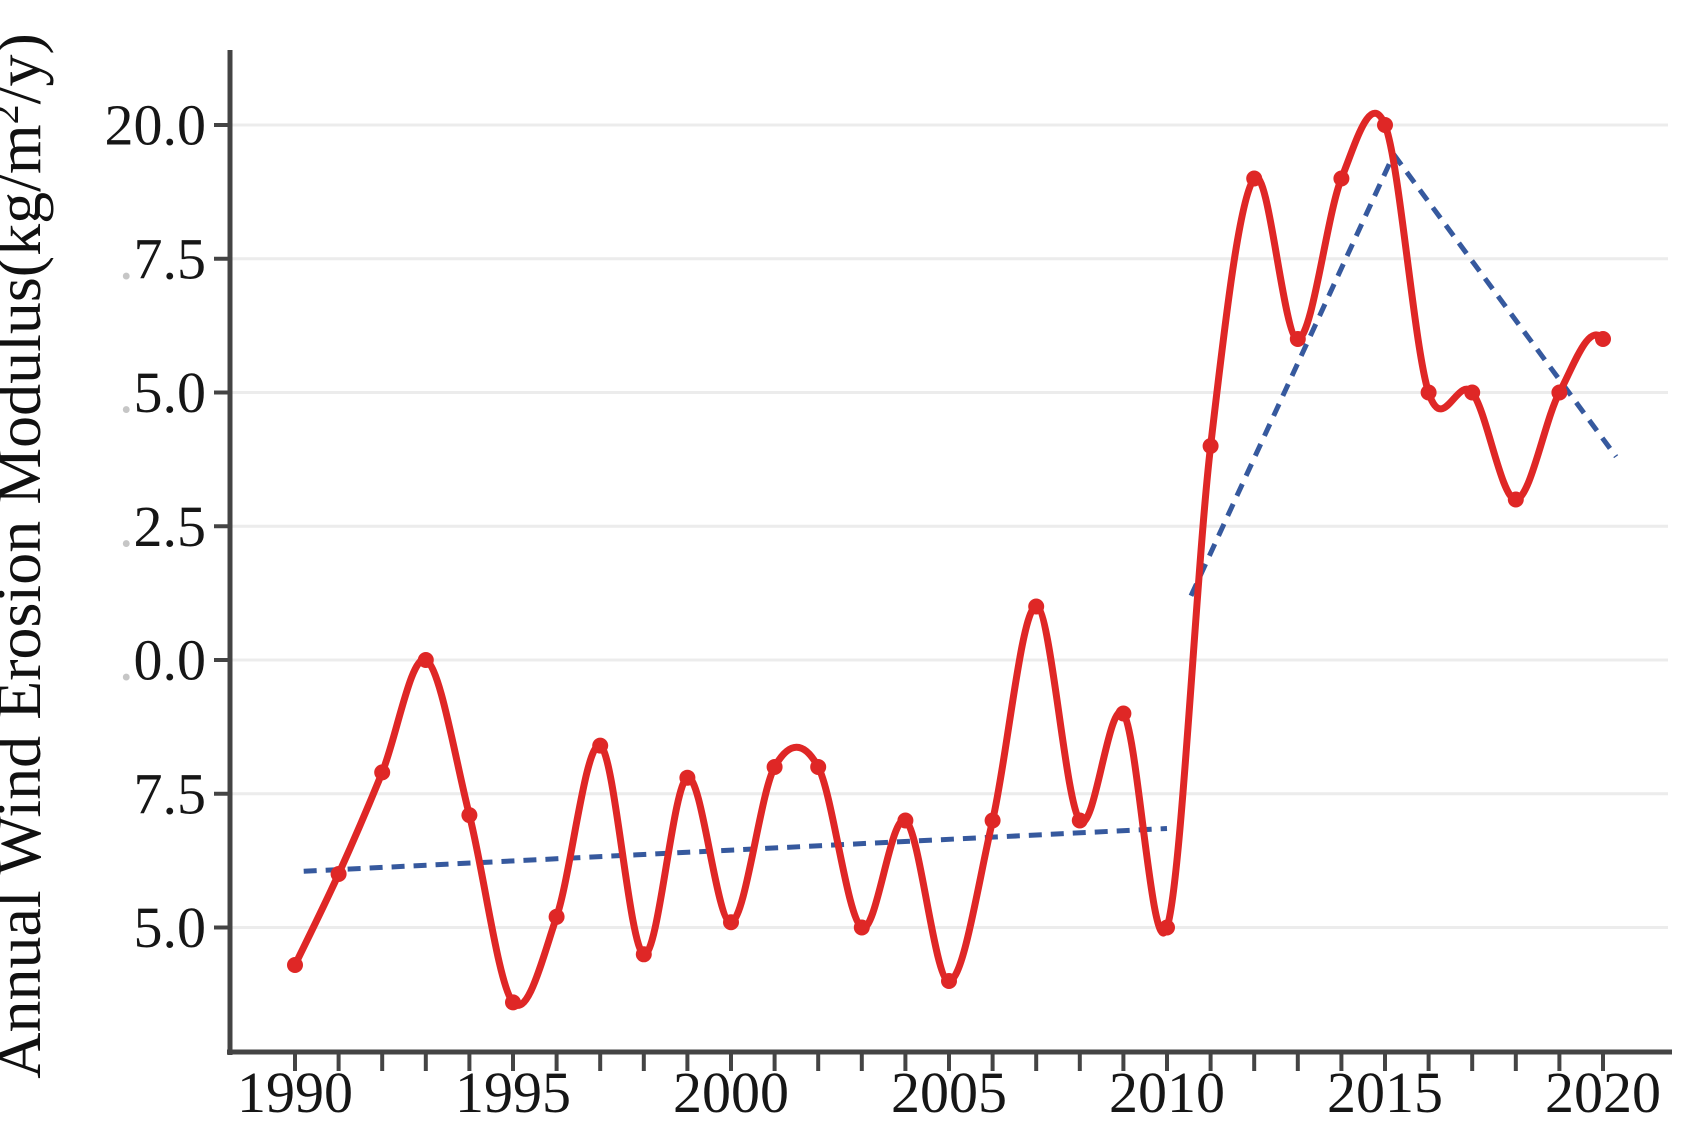  I want to click on x-axis-ticks: 1990 1995 2000 2005 2010 2015 2020, so click(949, 1089).